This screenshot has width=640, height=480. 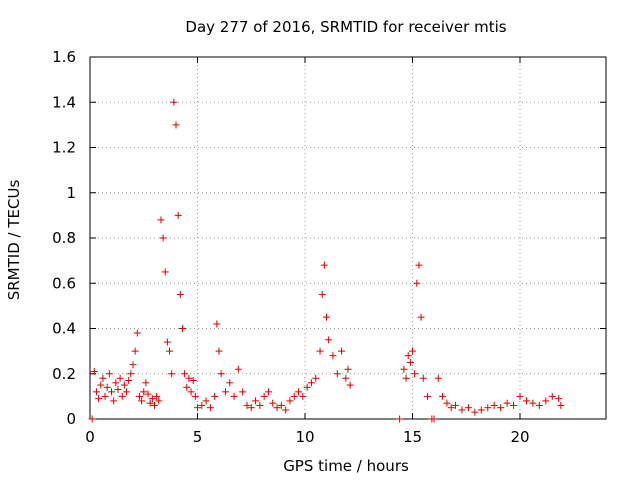 What do you see at coordinates (64, 102) in the screenshot?
I see `y-tick-label: 1.4` at bounding box center [64, 102].